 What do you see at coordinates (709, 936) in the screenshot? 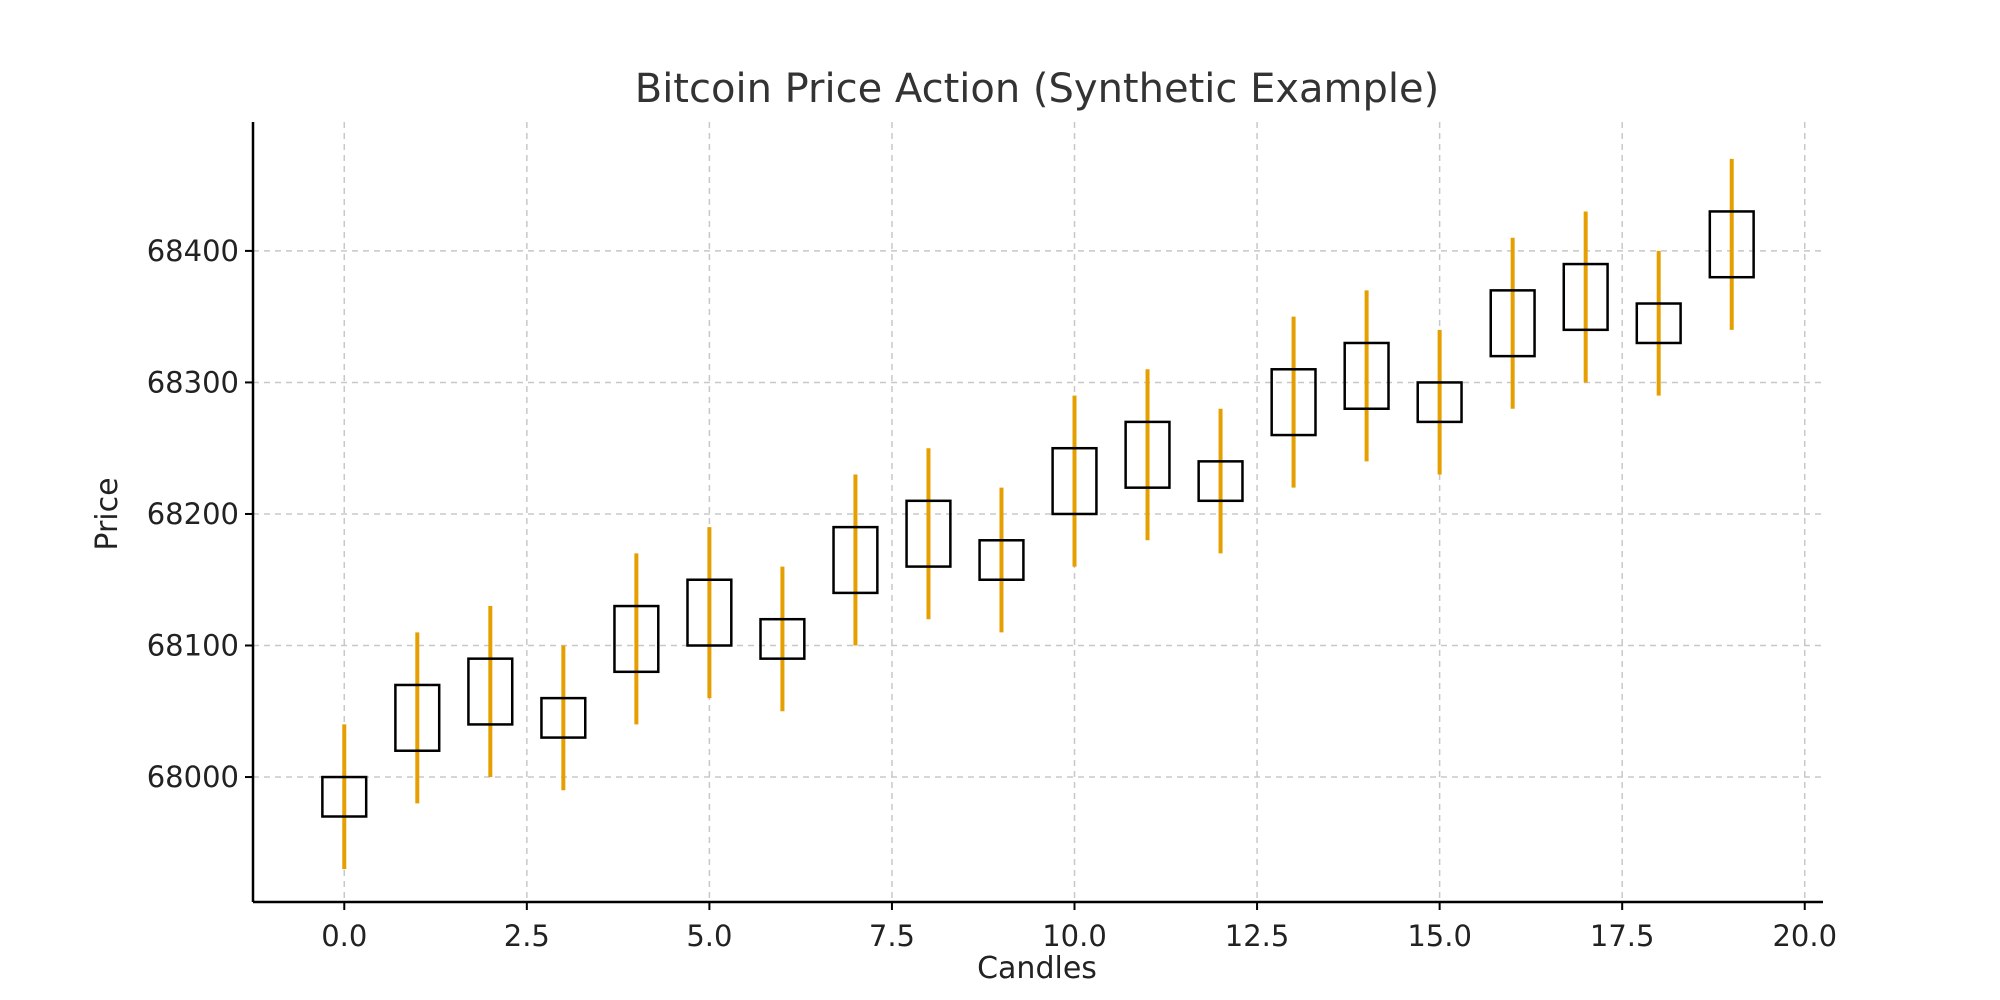
I see `x-tick-label: 5.0` at bounding box center [709, 936].